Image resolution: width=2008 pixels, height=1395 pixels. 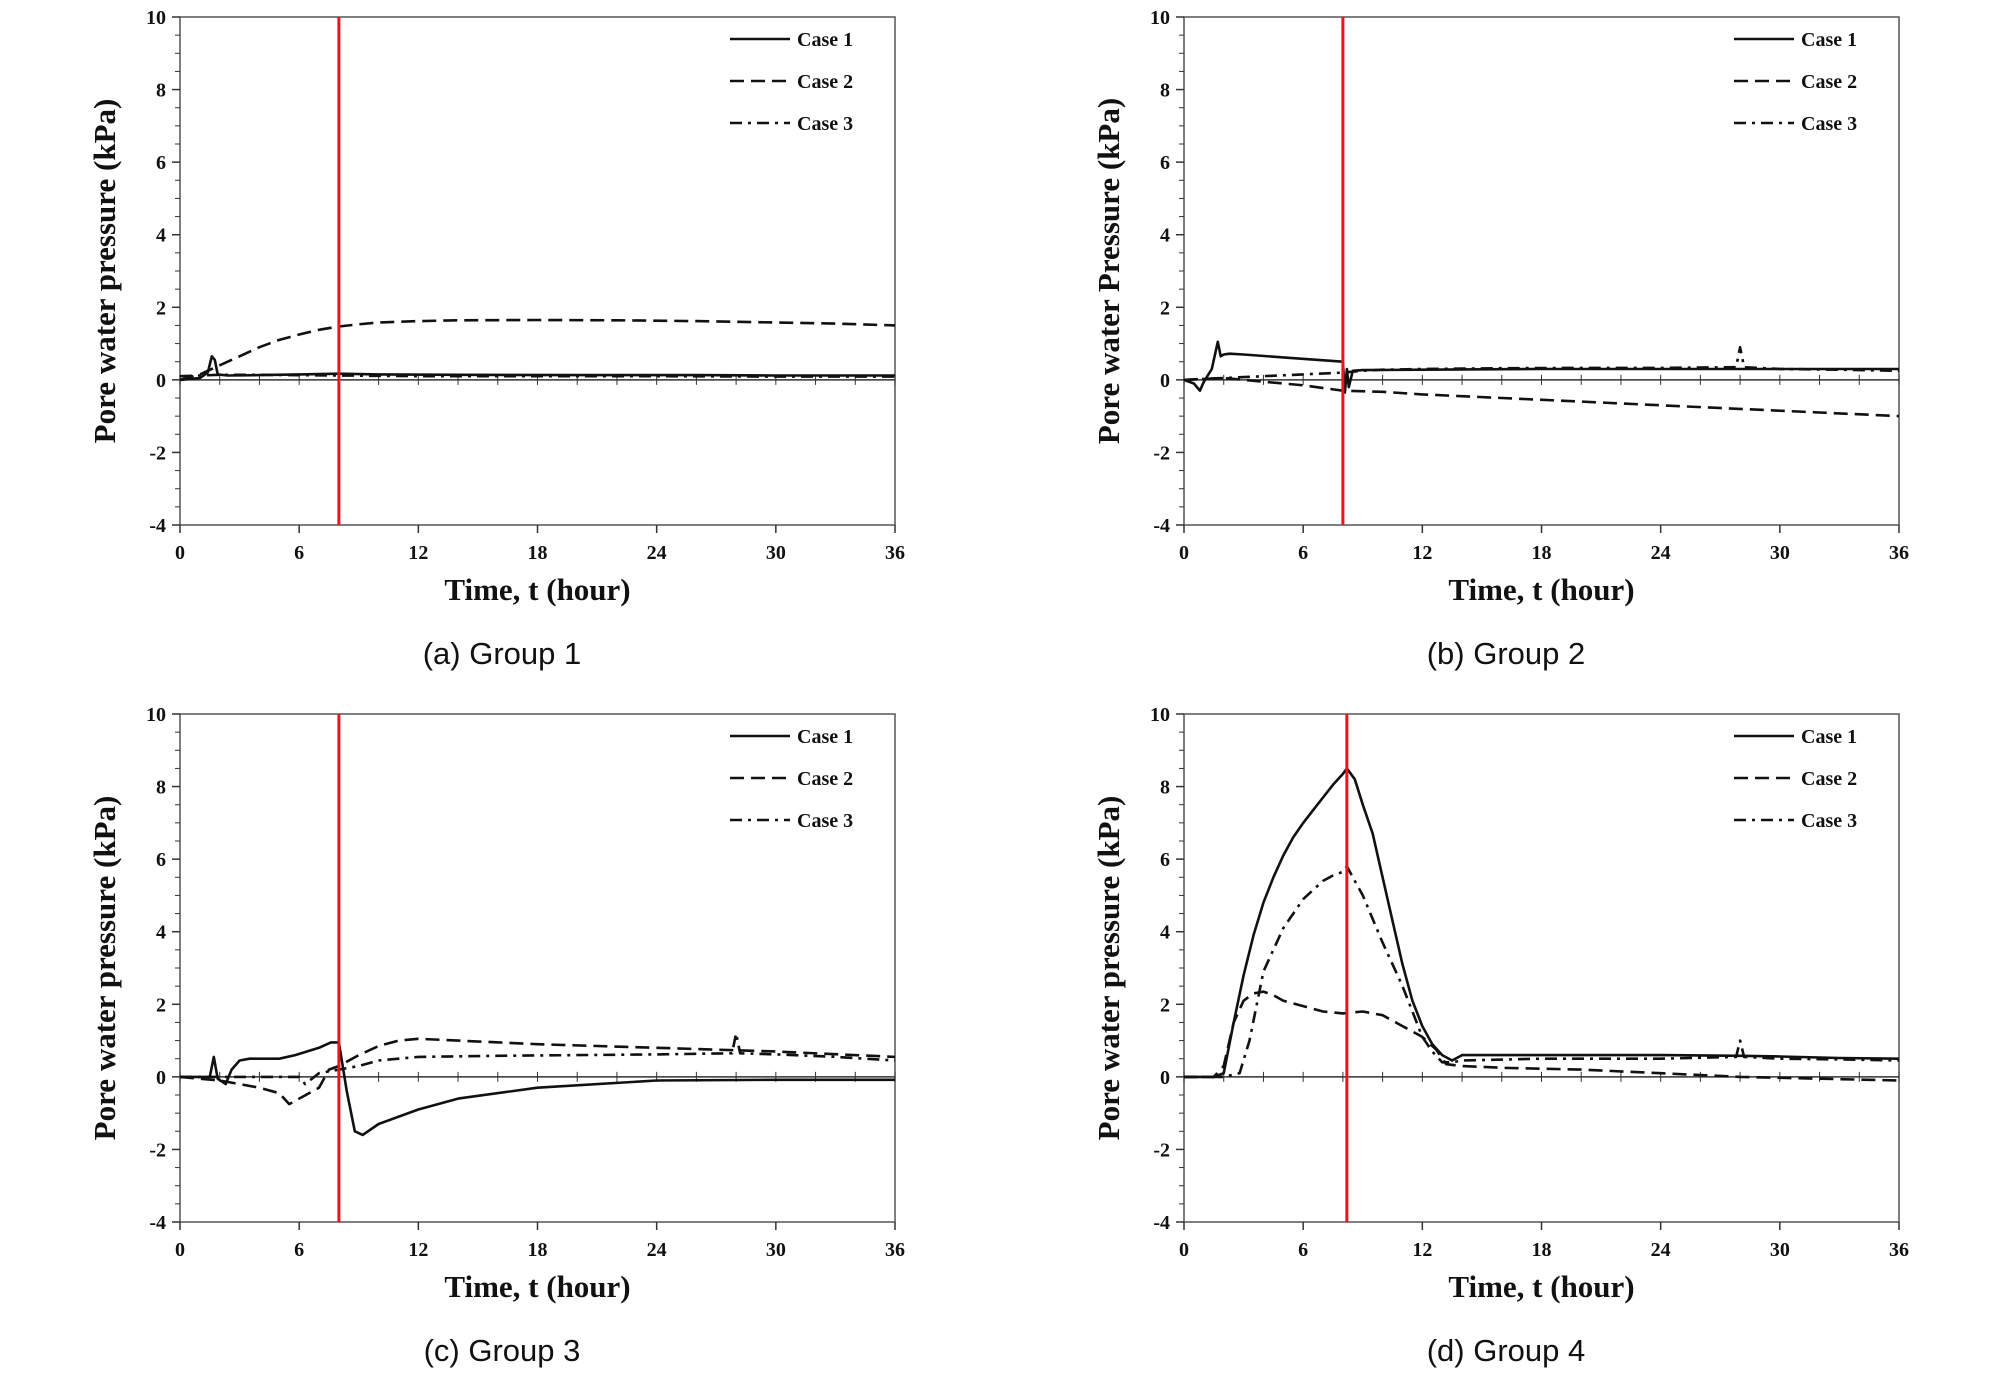 What do you see at coordinates (1108, 271) in the screenshot?
I see `y-axis-title: Pore water Pressure (kPa)` at bounding box center [1108, 271].